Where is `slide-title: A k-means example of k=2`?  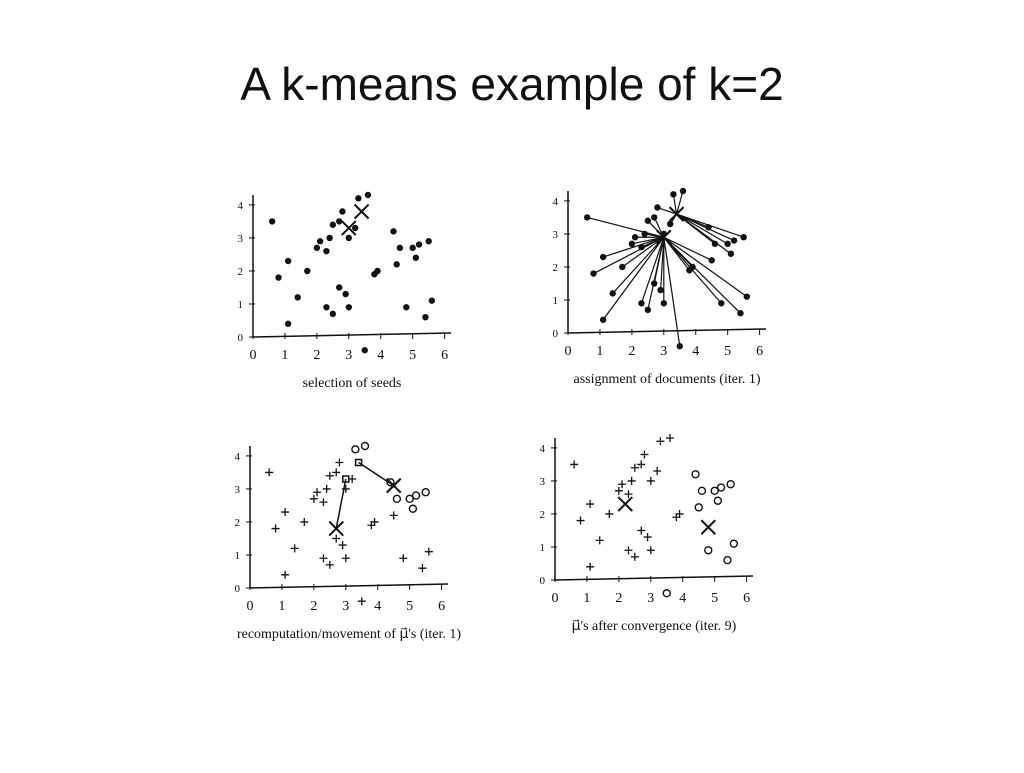 slide-title: A k-means example of k=2 is located at coordinates (511, 84).